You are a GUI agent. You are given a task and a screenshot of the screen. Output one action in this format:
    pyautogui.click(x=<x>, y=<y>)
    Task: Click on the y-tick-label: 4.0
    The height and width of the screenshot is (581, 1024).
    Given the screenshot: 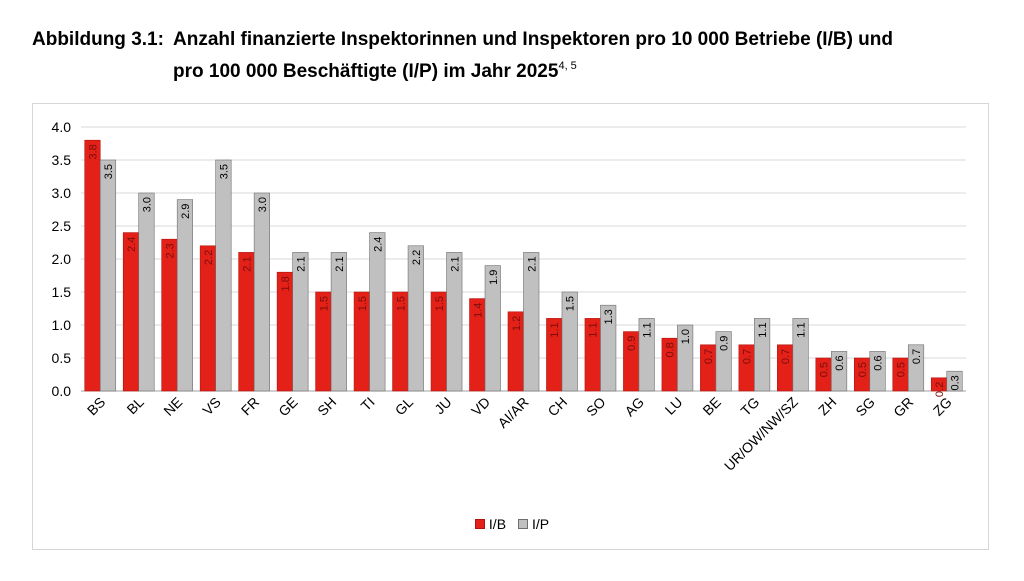 What is the action you would take?
    pyautogui.click(x=62, y=127)
    